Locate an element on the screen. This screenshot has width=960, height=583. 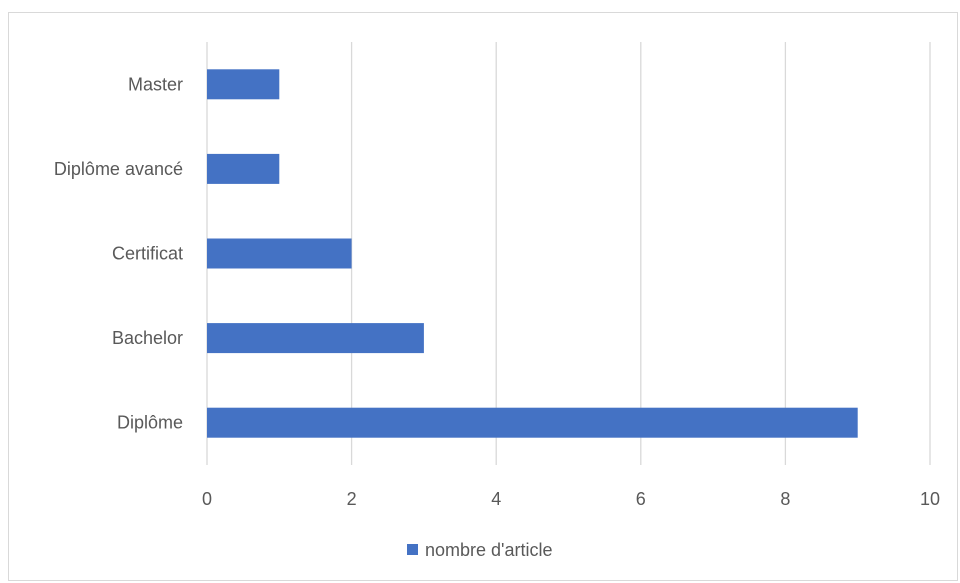
x-tick-label: 4 is located at coordinates (496, 499).